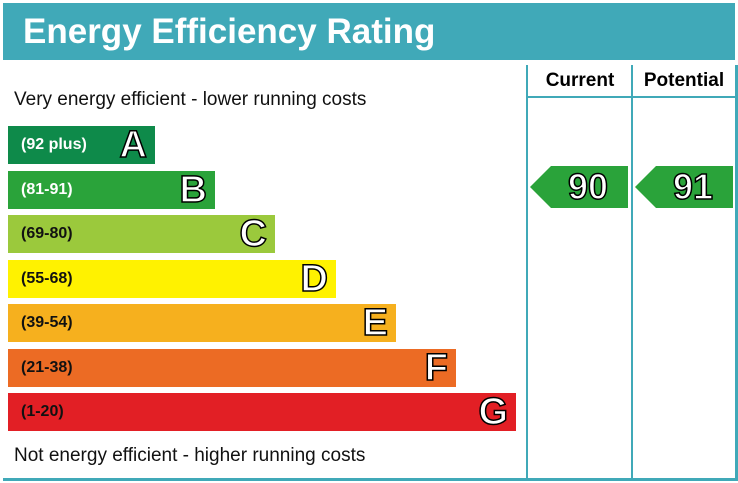 This screenshot has width=738, height=483. Describe the element at coordinates (133, 145) in the screenshot. I see `band-letter: A` at that location.